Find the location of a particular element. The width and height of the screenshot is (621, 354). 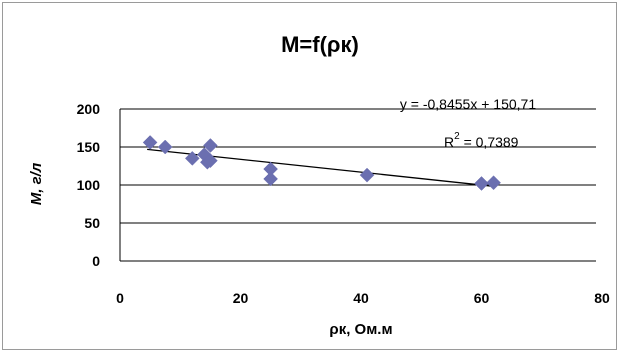

r-squared-superscript: 2 is located at coordinates (457, 136).